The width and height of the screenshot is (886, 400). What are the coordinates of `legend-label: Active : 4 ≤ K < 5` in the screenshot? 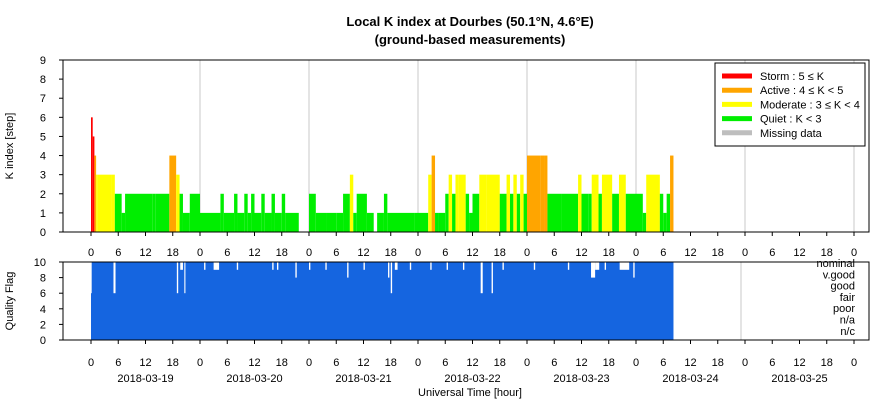 It's located at (801, 91).